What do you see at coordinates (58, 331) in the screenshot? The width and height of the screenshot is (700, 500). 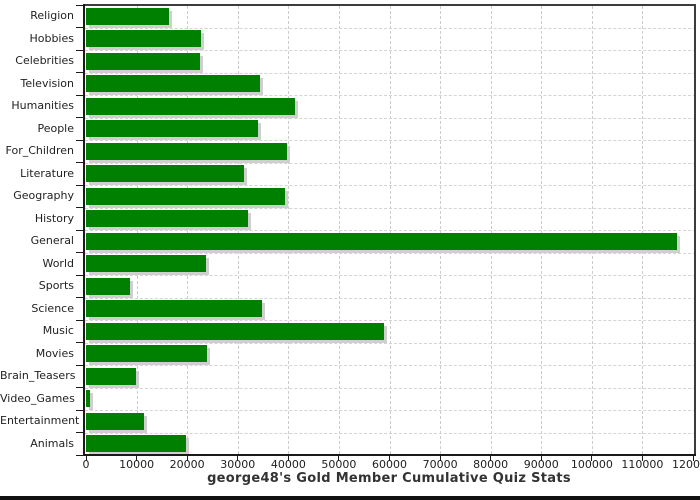 I see `category-label-music: Music` at bounding box center [58, 331].